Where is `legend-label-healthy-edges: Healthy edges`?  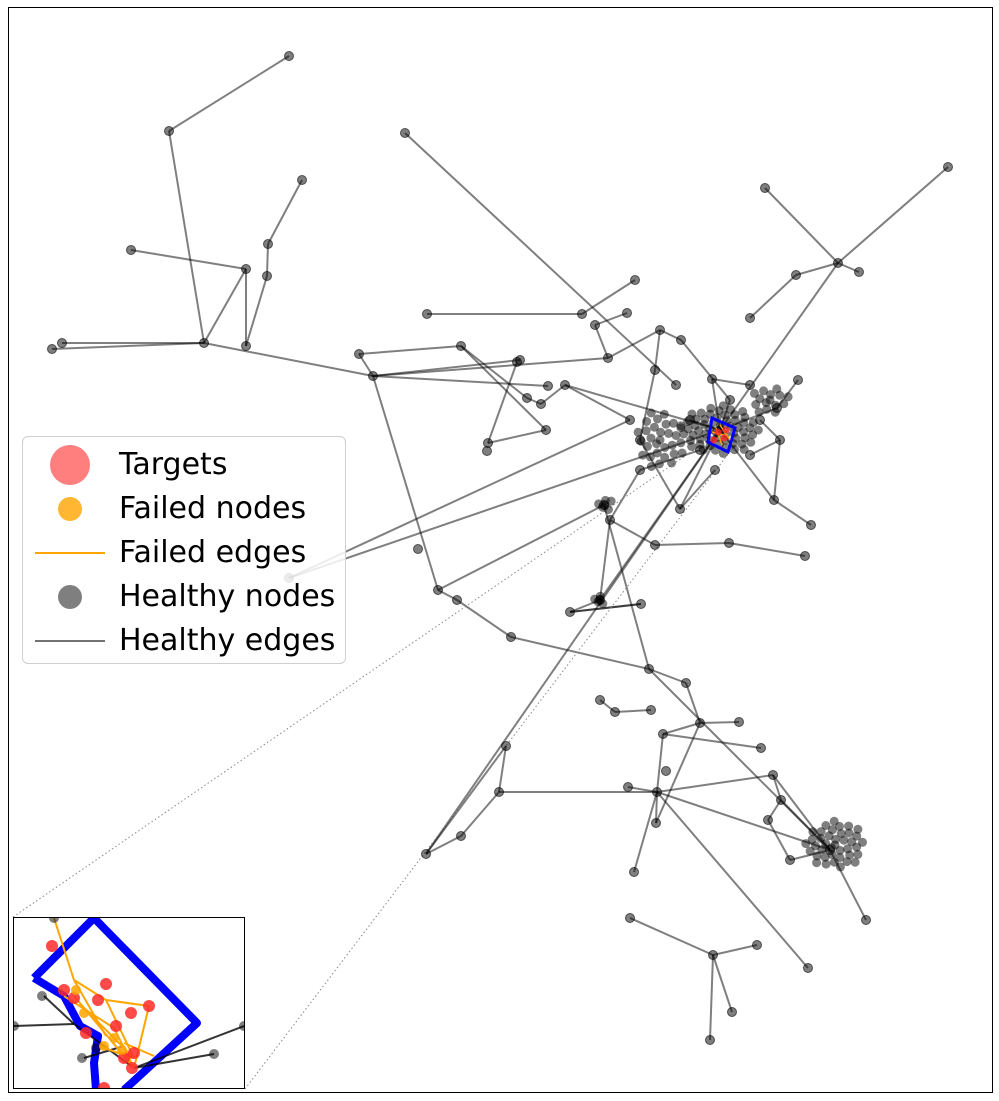 legend-label-healthy-edges: Healthy edges is located at coordinates (227, 640).